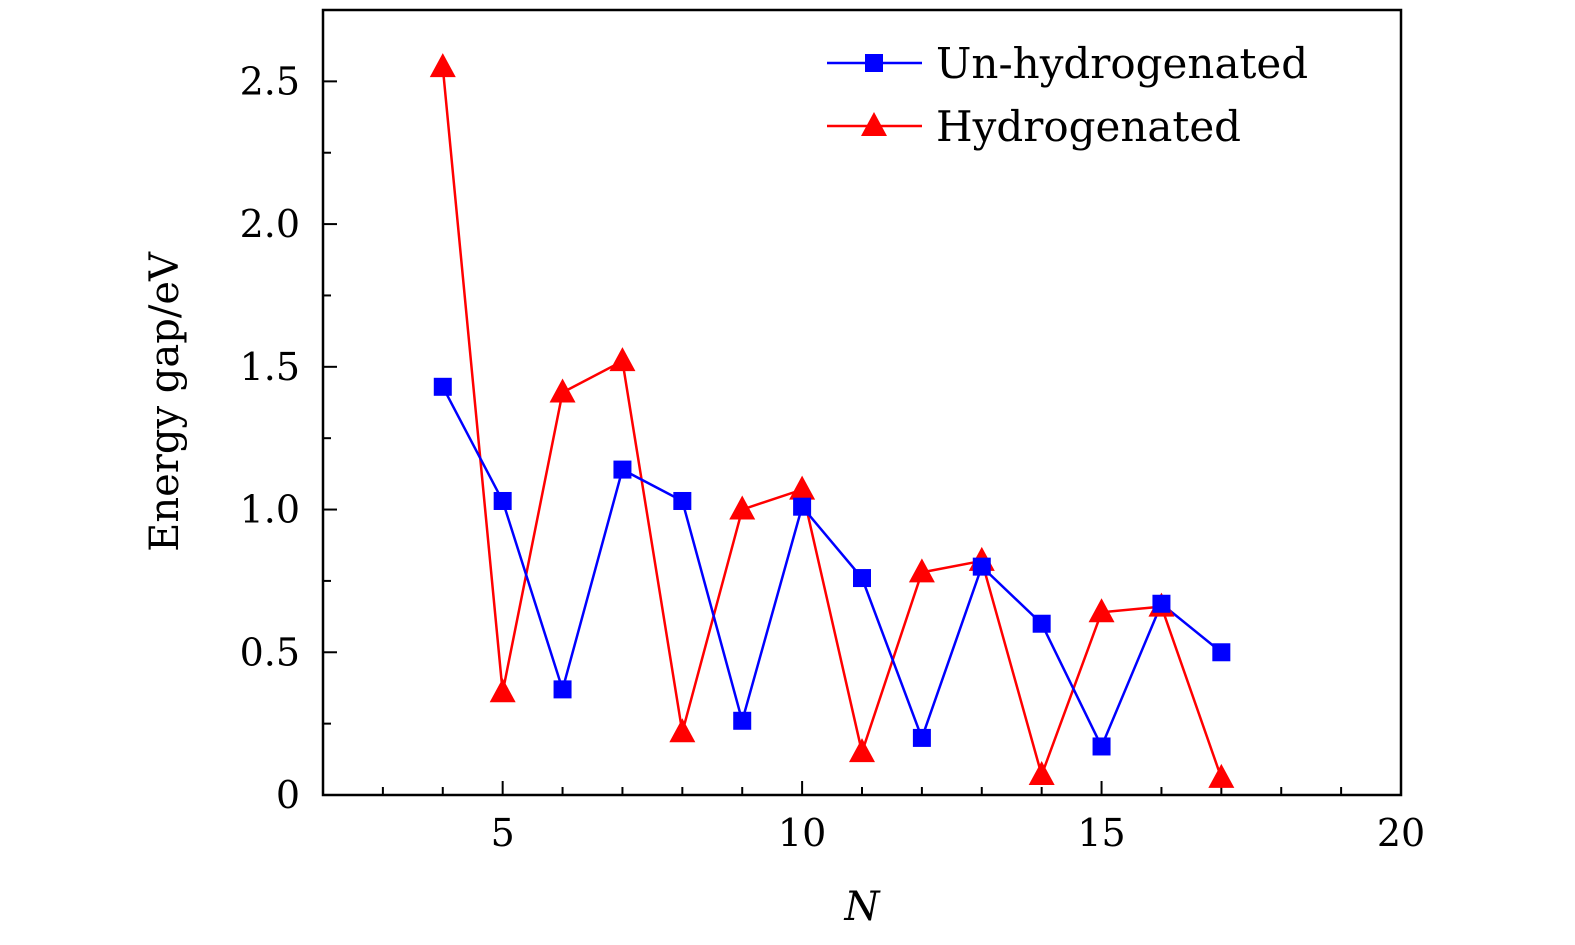  I want to click on x-tick-label: 20, so click(1401, 833).